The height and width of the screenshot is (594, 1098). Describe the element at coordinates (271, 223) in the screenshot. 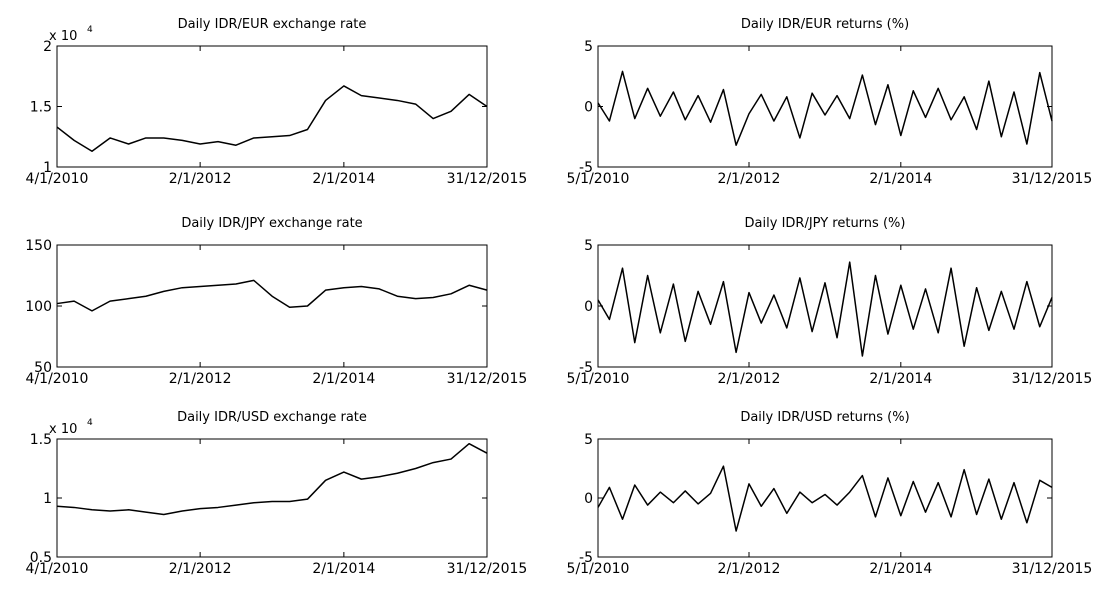

I see `chart-title: Daily IDR/JPY exchange rate` at that location.